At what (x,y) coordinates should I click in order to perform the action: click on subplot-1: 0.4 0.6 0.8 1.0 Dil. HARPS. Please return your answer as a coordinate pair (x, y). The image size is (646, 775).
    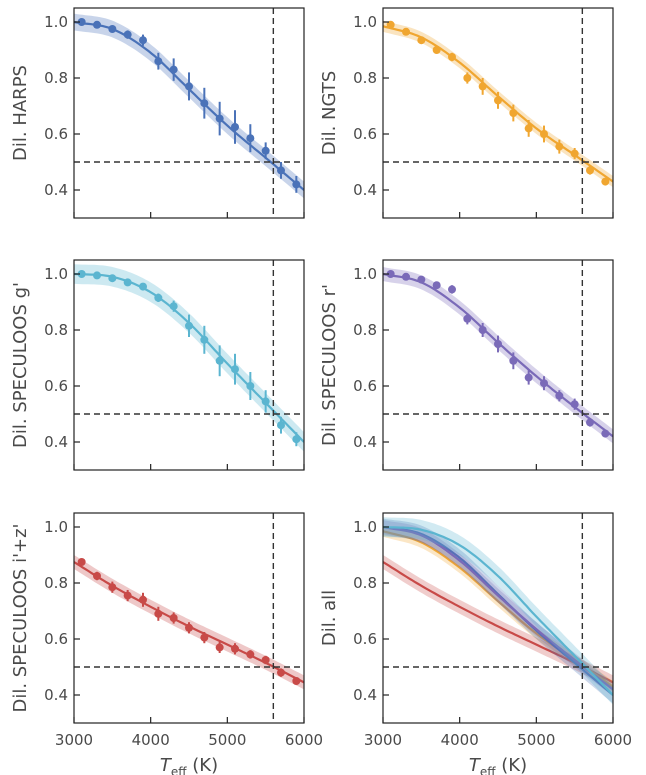
    Looking at the image, I should click on (157, 113).